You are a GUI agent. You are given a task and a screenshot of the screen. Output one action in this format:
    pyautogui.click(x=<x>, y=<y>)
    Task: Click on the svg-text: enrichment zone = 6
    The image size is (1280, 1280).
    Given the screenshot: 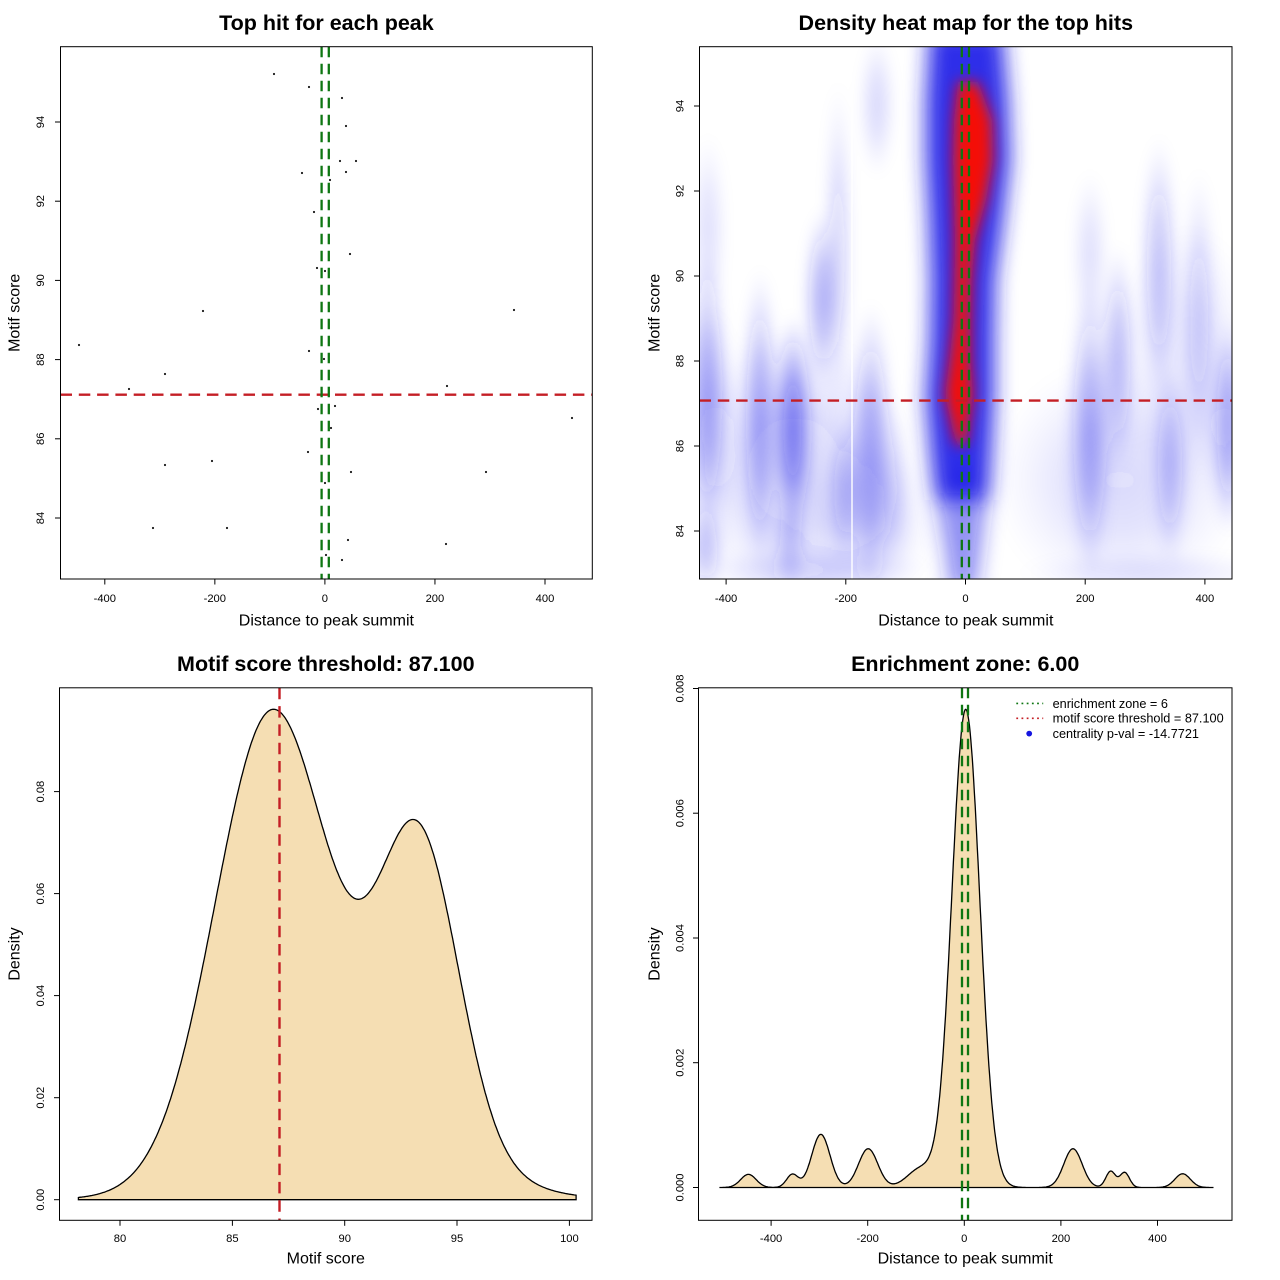 What is the action you would take?
    pyautogui.click(x=1110, y=704)
    